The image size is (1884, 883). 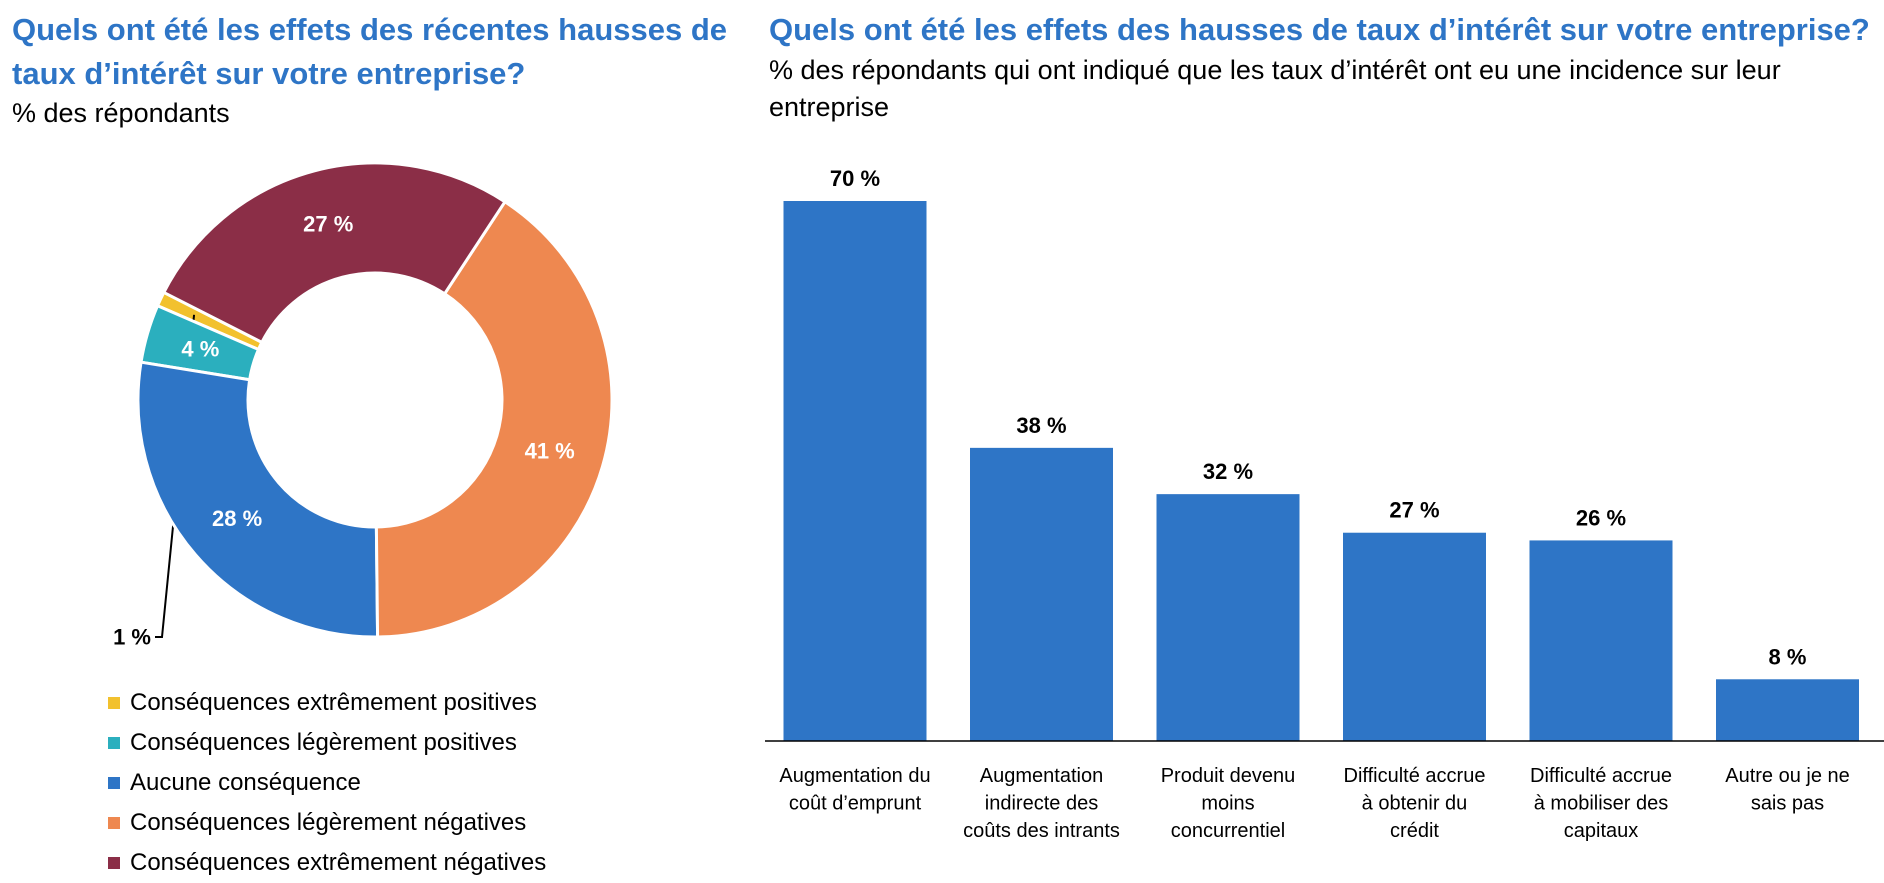 What do you see at coordinates (1228, 471) in the screenshot?
I see `bar-data-label: 32 %` at bounding box center [1228, 471].